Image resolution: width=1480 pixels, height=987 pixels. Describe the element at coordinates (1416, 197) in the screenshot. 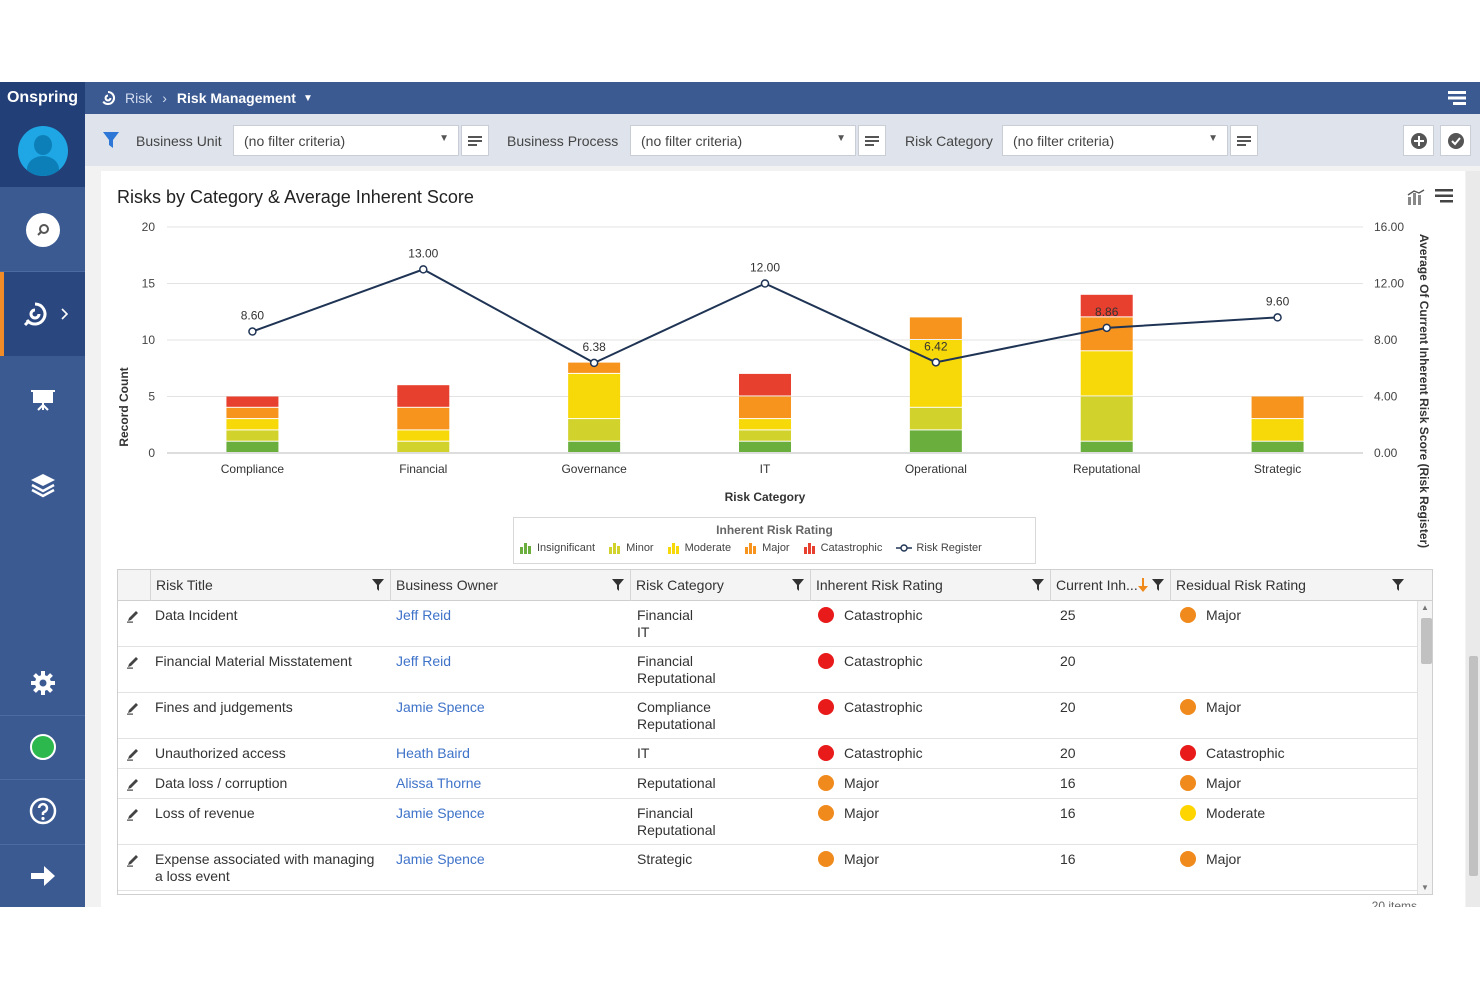

I see `chart-type-icon` at that location.